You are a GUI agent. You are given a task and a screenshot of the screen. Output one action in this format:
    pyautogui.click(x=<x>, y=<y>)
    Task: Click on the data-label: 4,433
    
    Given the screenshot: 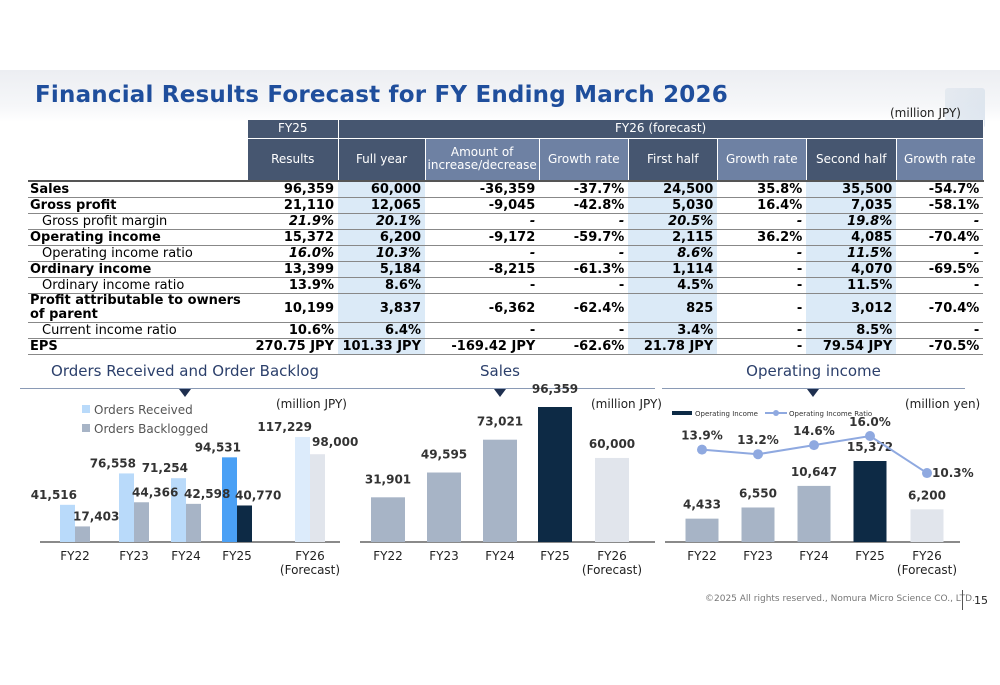 What is the action you would take?
    pyautogui.click(x=702, y=505)
    